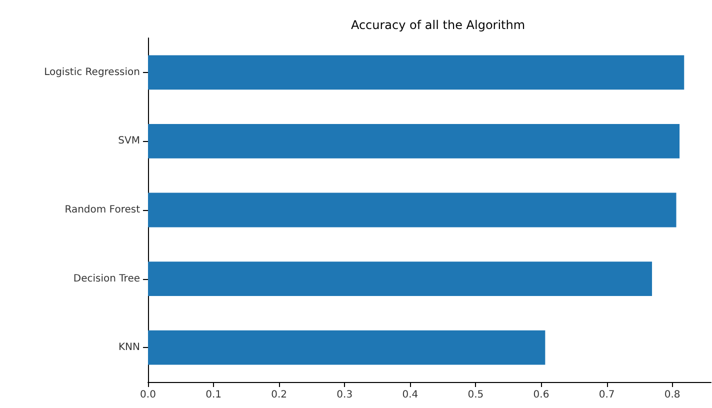 This screenshot has width=712, height=408. I want to click on x-tick-label: 0.2, so click(279, 395).